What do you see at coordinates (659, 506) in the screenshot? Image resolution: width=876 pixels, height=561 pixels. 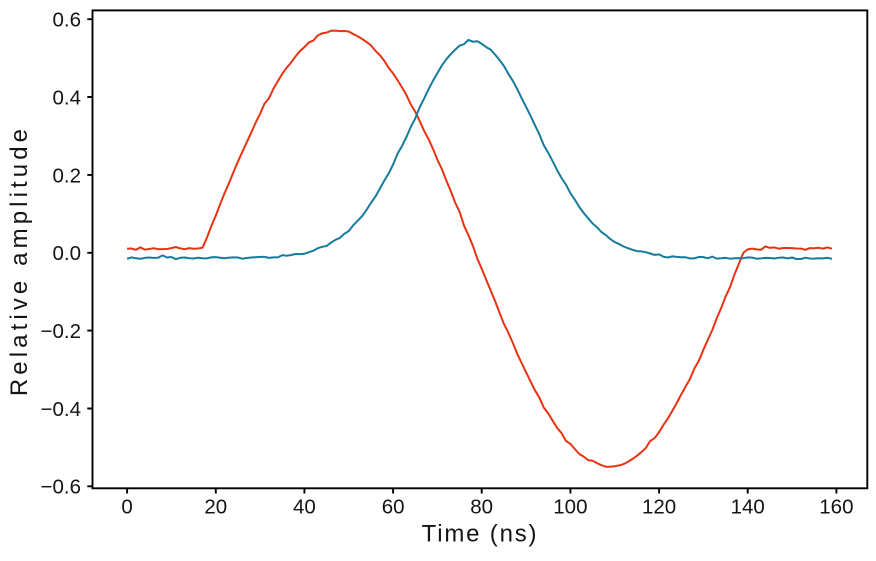 I see `svg-text: 120` at bounding box center [659, 506].